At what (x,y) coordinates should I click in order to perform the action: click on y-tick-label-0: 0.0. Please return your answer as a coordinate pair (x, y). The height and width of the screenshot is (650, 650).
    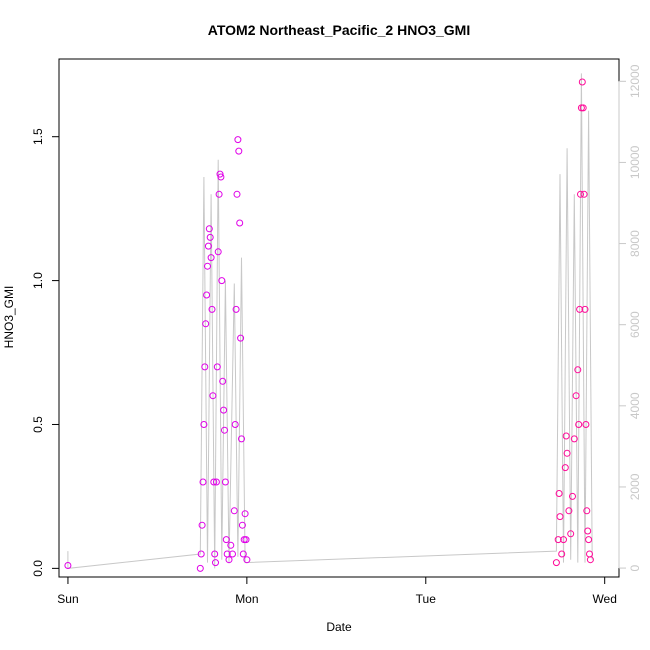
    Looking at the image, I should click on (38, 568).